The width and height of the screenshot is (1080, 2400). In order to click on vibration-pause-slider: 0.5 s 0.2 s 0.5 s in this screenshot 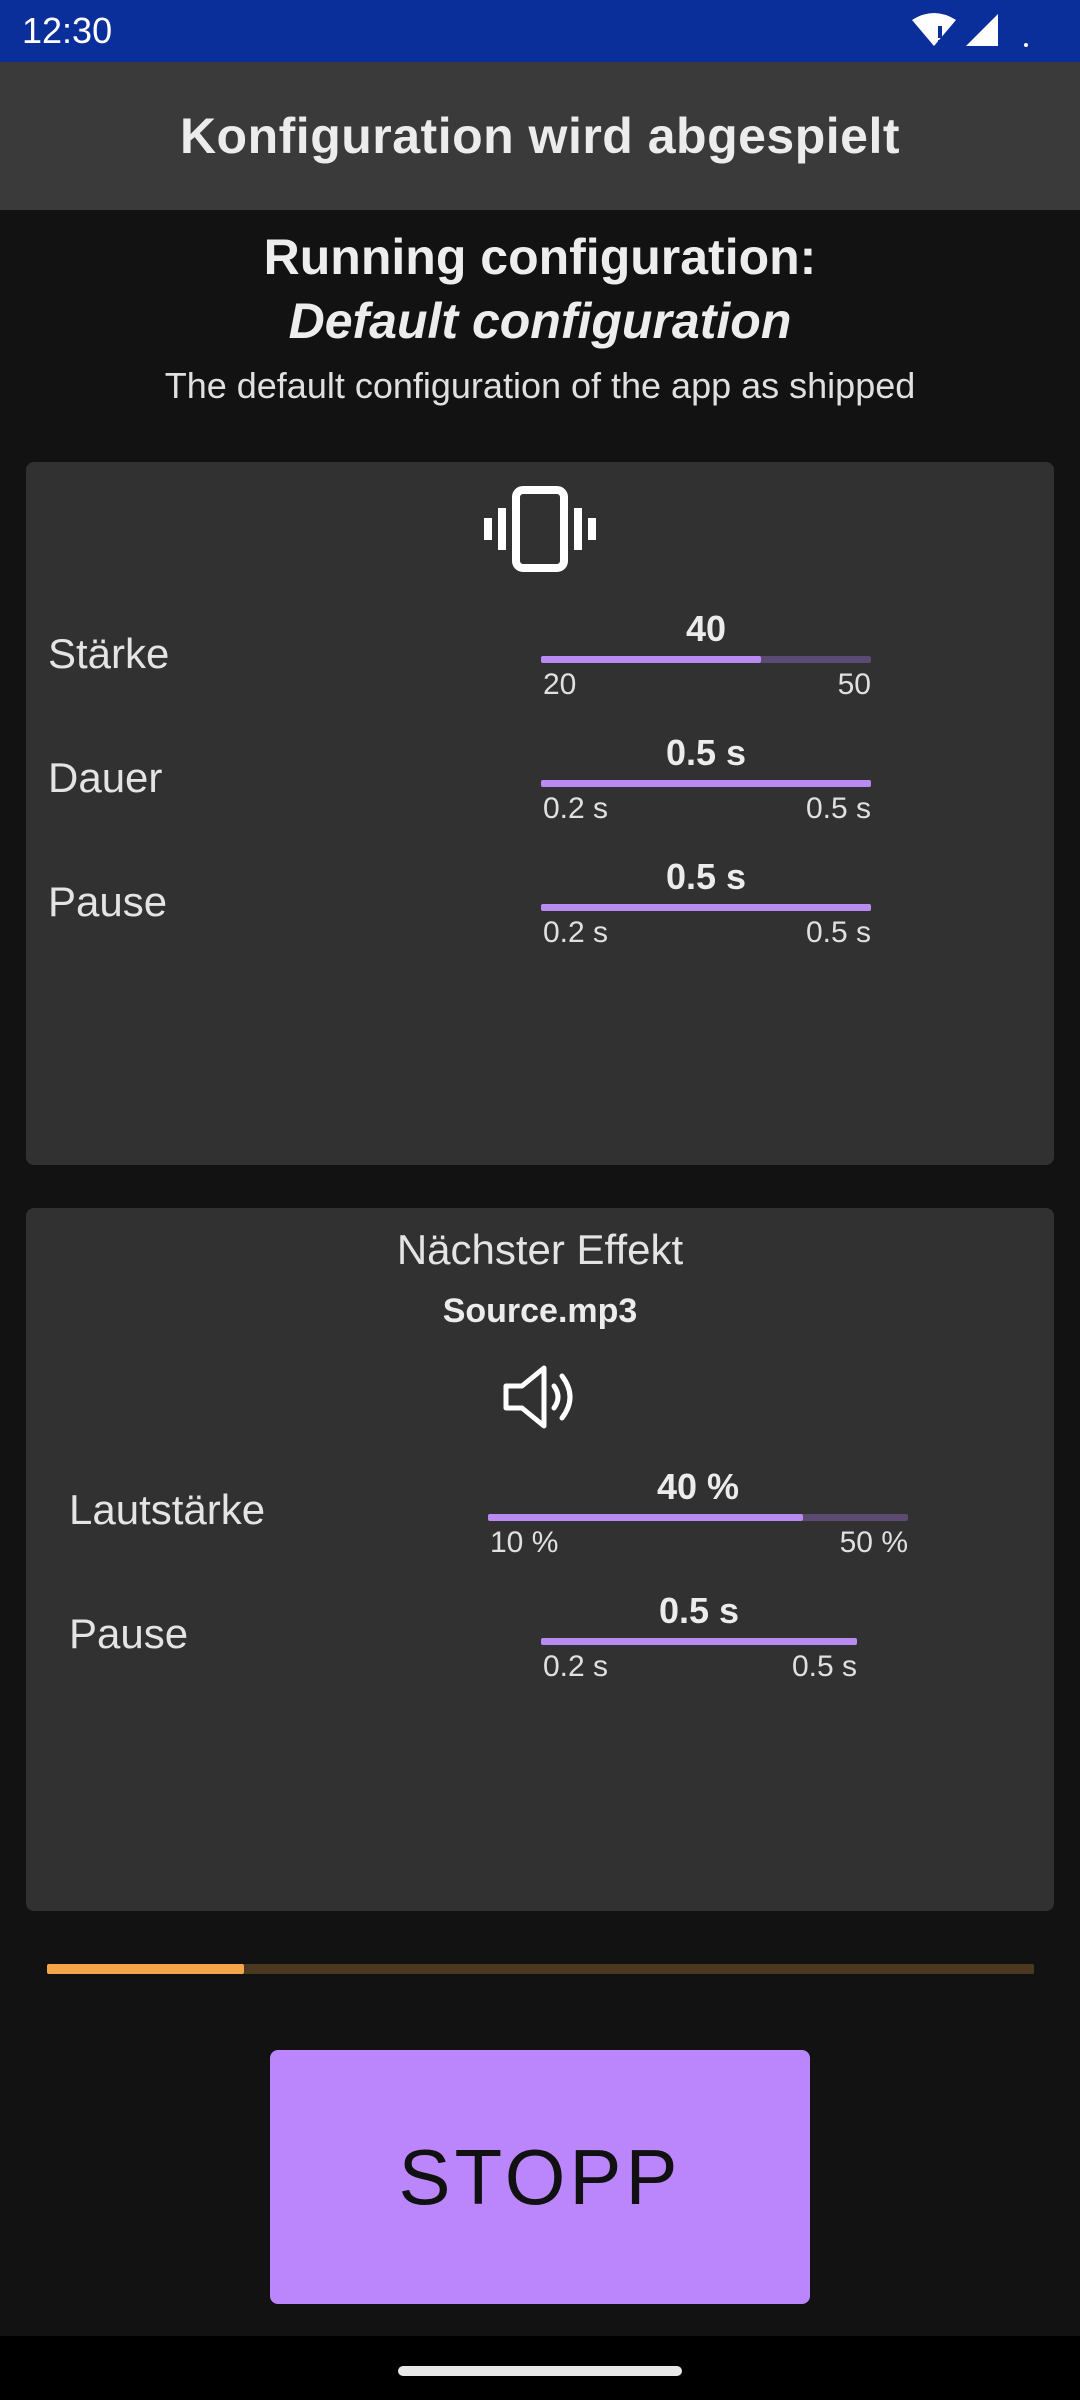, I will do `click(706, 906)`.